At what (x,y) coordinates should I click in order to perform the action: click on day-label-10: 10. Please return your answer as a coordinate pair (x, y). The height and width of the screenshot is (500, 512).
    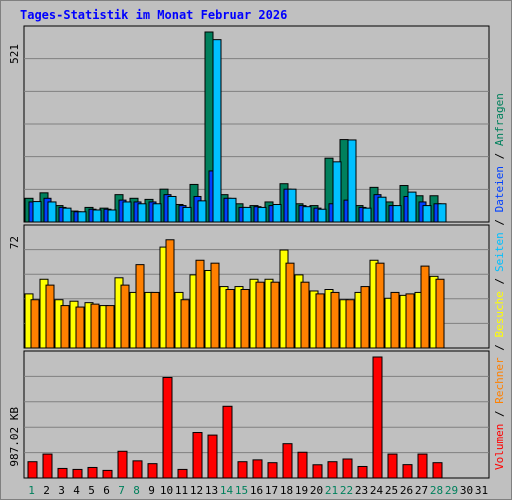
    Looking at the image, I should click on (166, 490).